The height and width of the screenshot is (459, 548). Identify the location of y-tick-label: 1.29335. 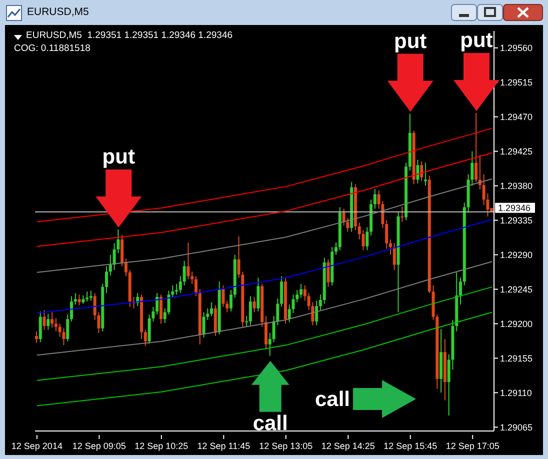
(516, 220).